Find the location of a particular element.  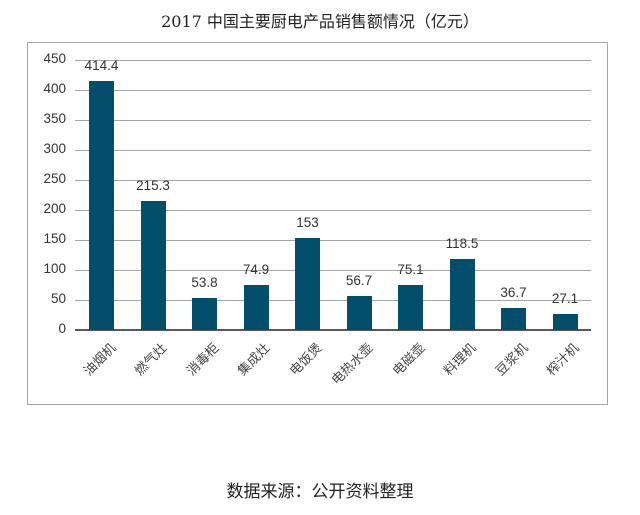

y-tick-label: 0 is located at coordinates (62, 328).